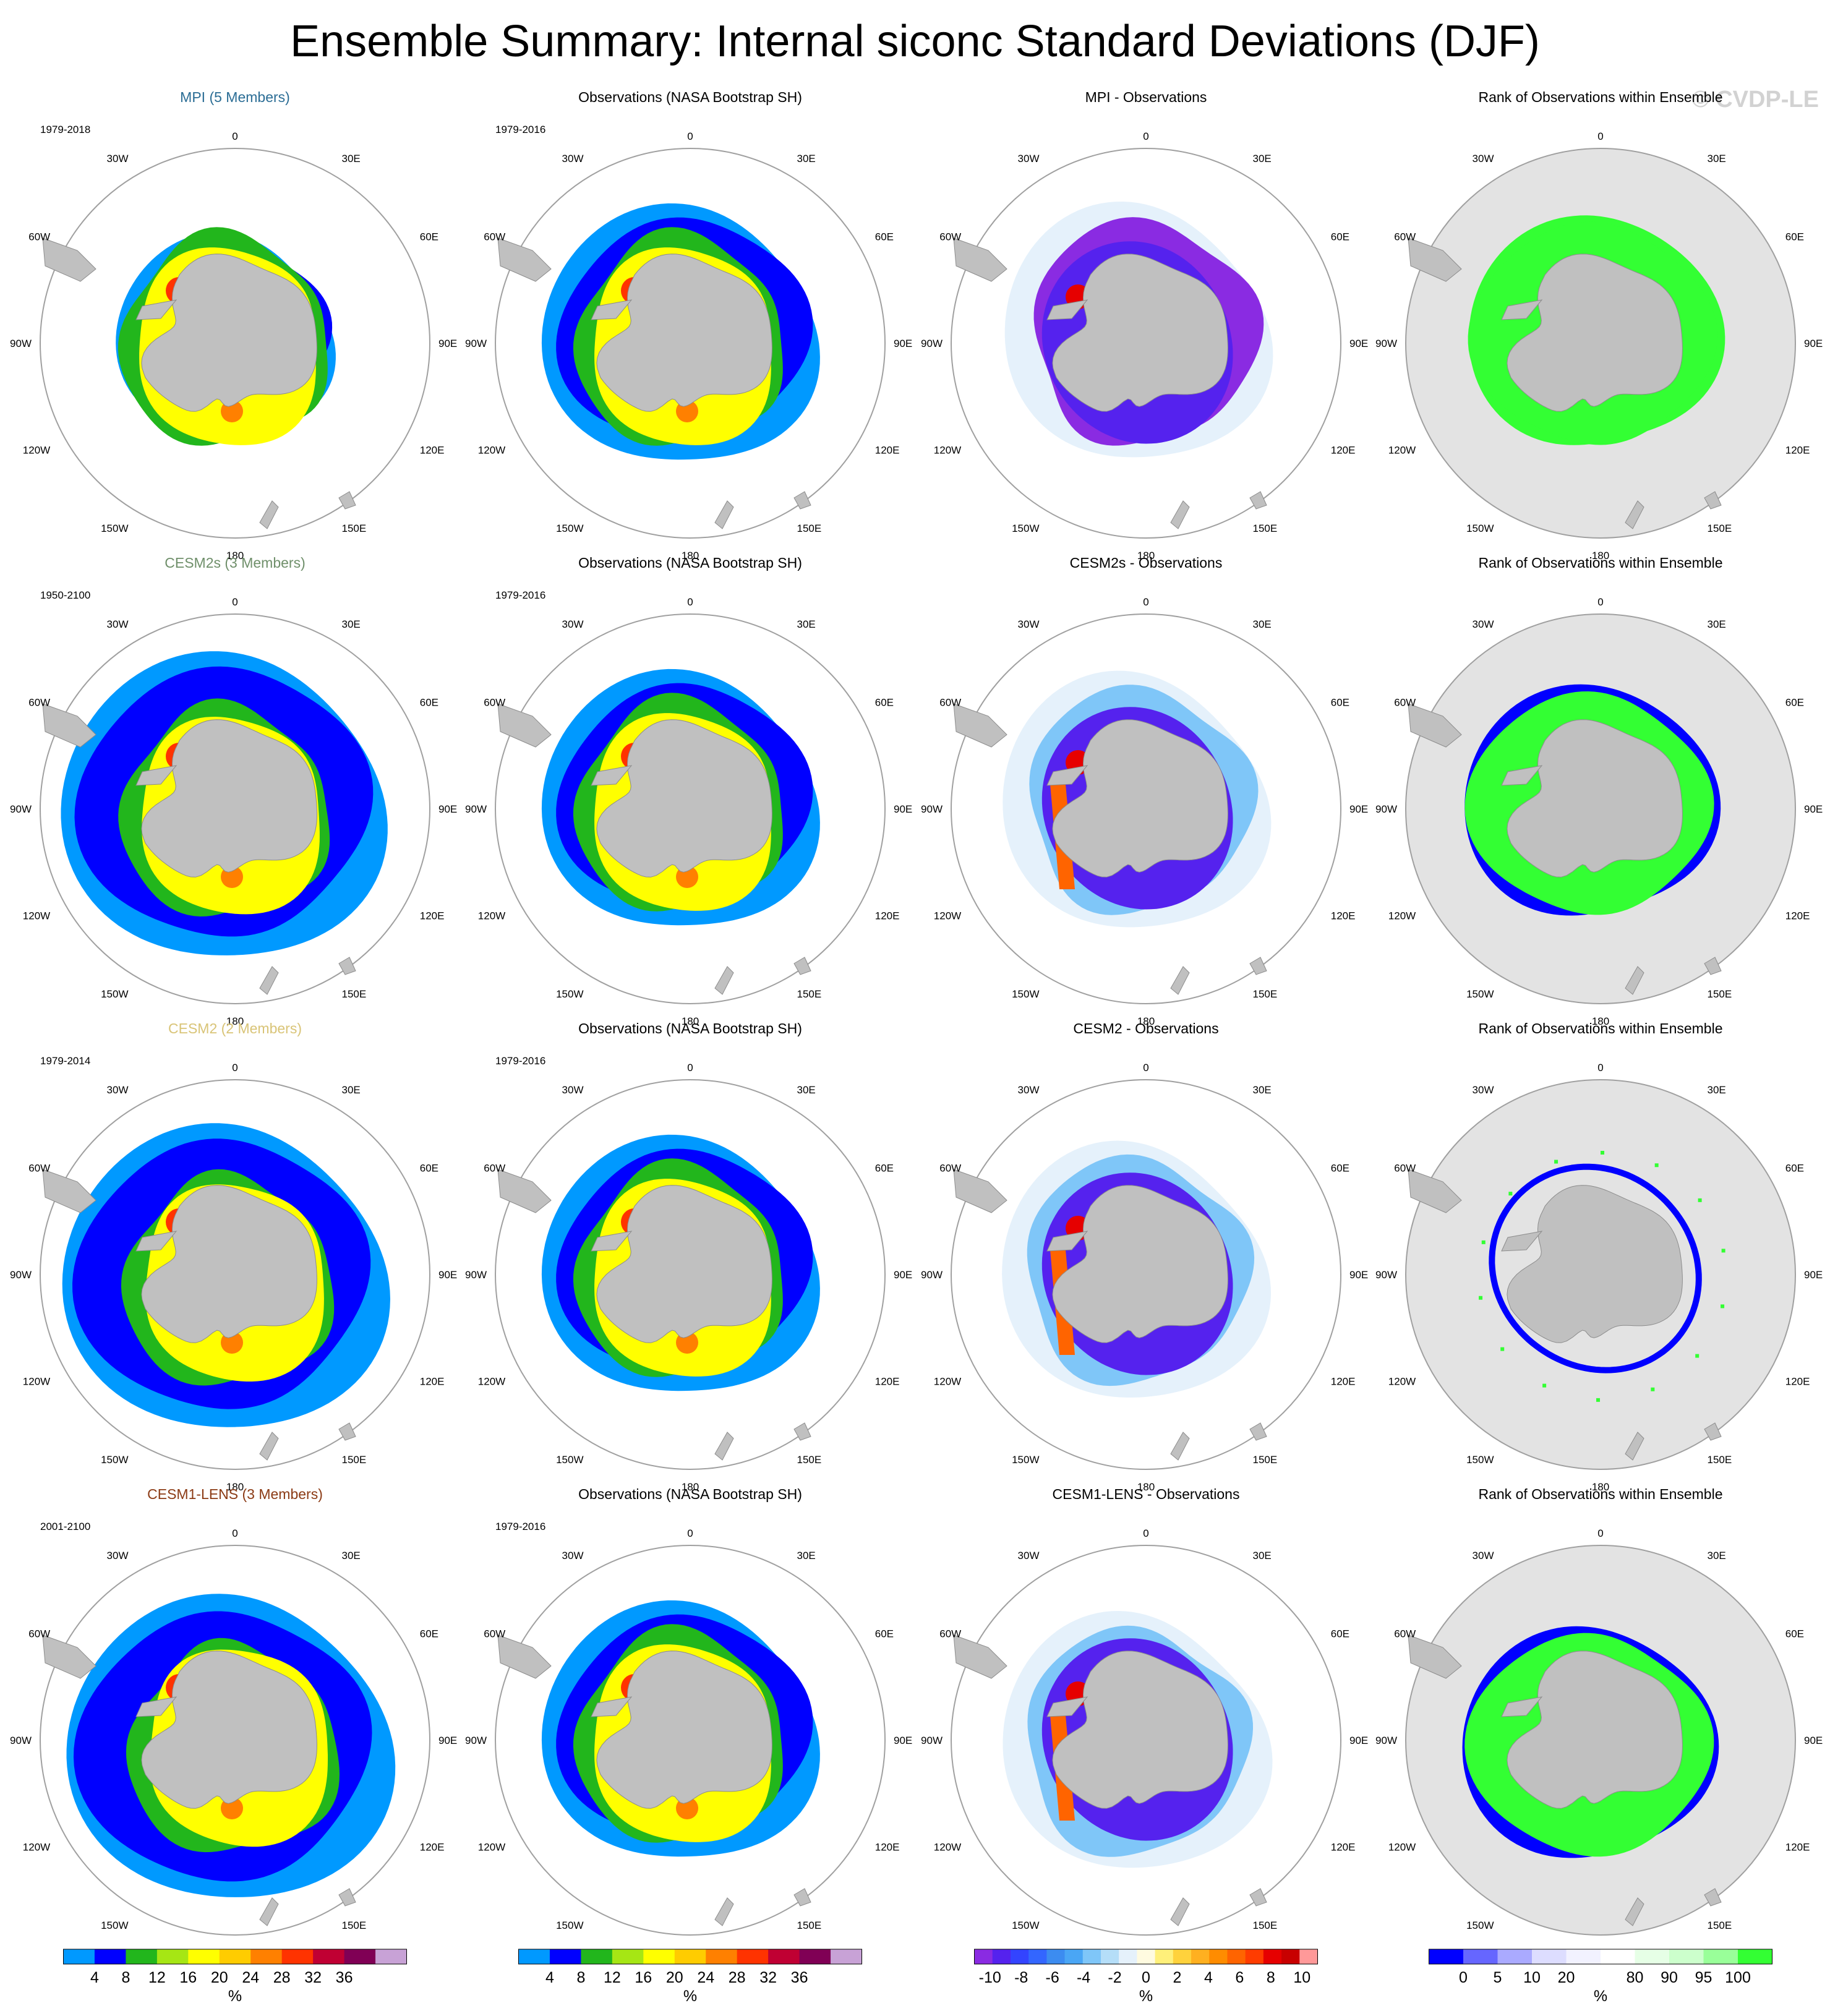 This screenshot has width=1830, height=2016. Describe the element at coordinates (690, 563) in the screenshot. I see `obs-panel-title: Observations (NASA Bootstrap SH)` at that location.